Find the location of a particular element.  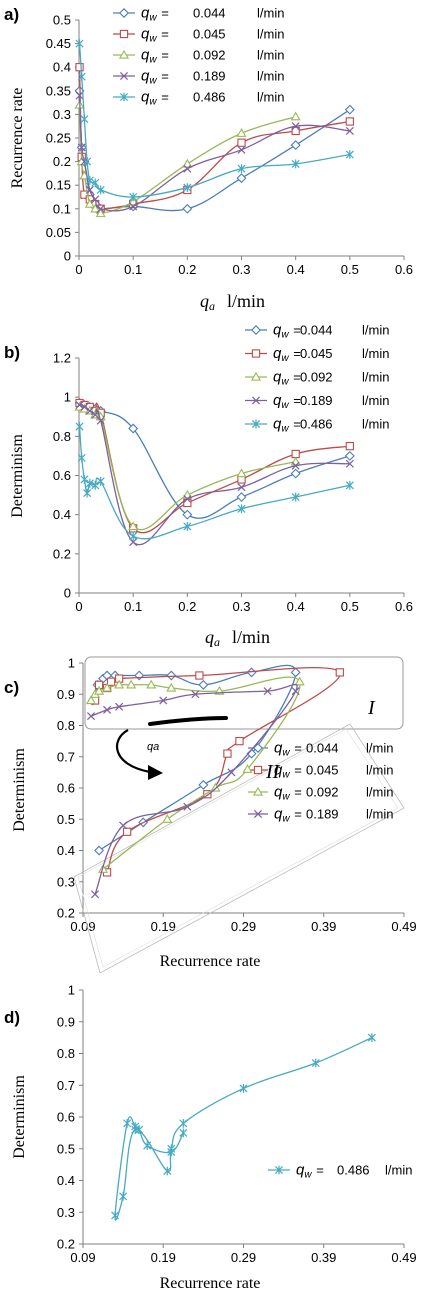

y-tick-label: 0 is located at coordinates (67, 593).